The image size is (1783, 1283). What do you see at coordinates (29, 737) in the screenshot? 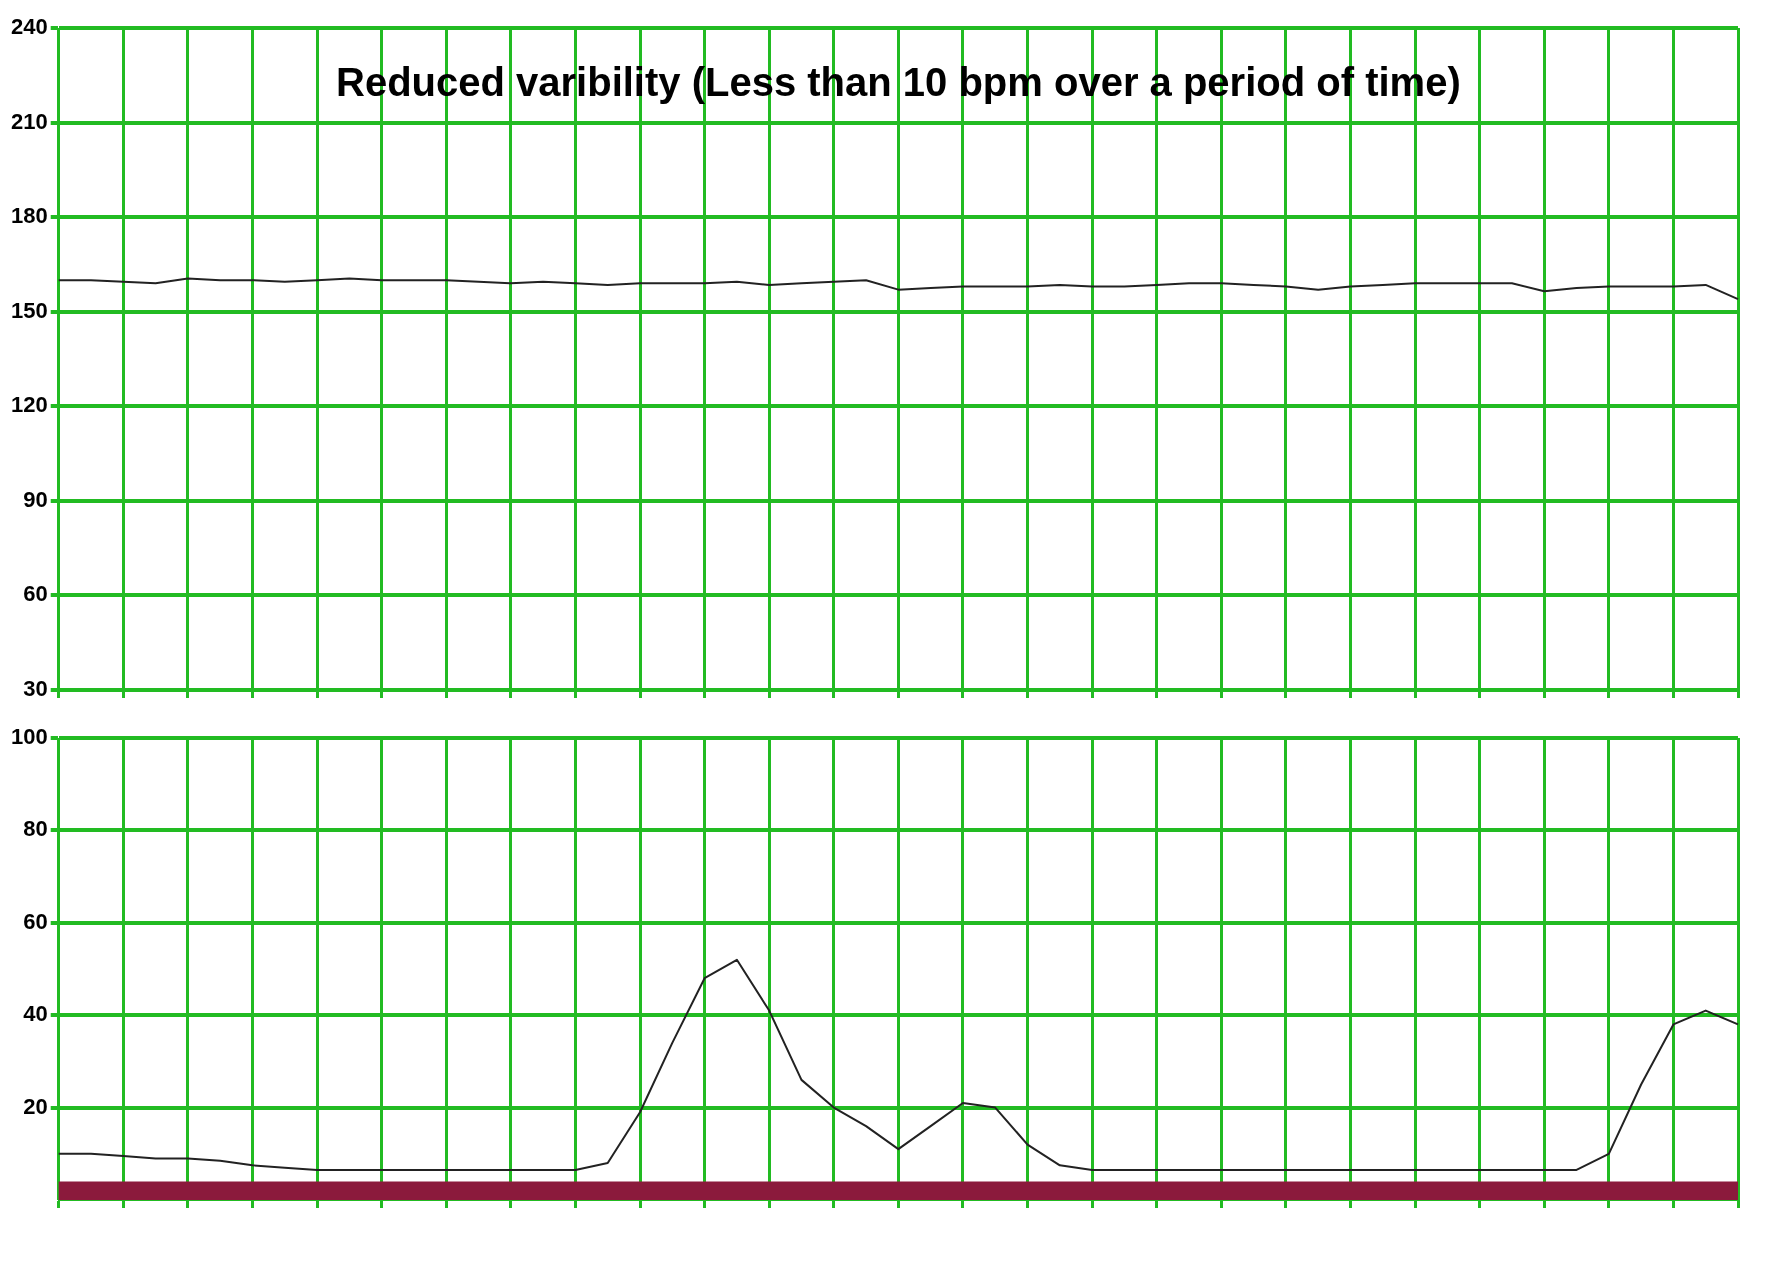
I see `y-tick-label: 100` at bounding box center [29, 737].